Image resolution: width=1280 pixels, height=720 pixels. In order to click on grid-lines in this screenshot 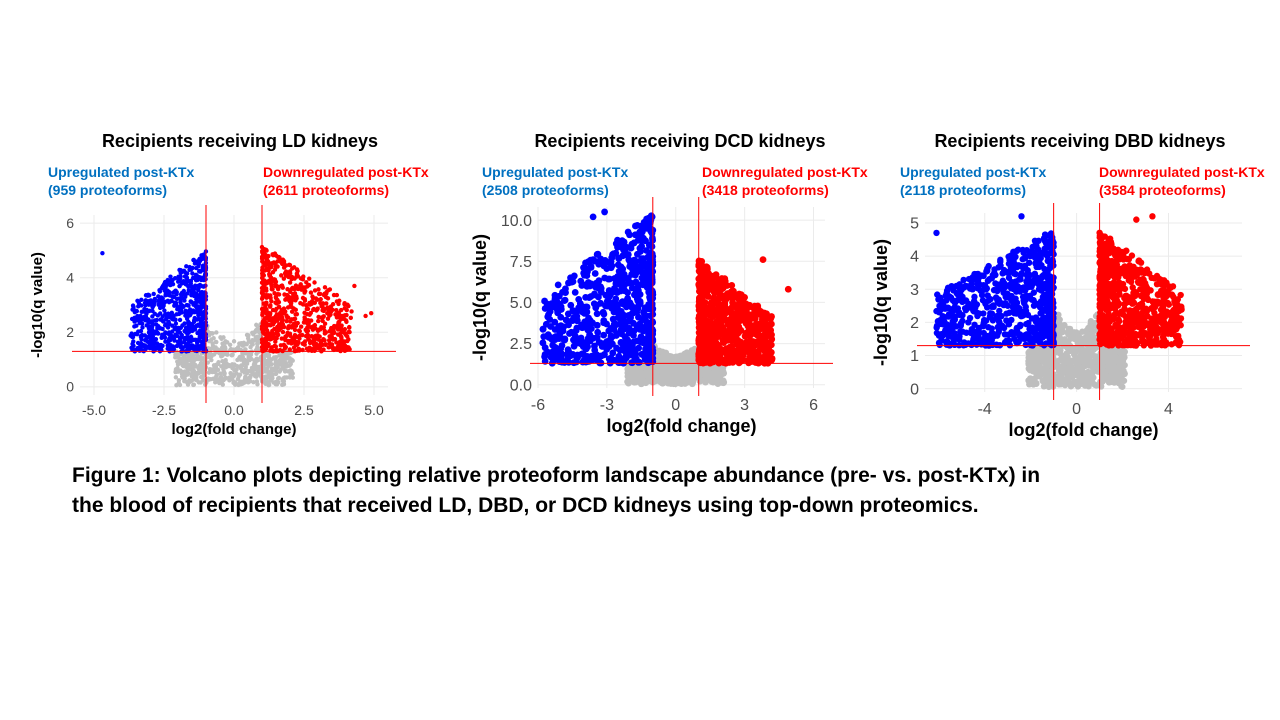, I will do `click(234, 305)`.